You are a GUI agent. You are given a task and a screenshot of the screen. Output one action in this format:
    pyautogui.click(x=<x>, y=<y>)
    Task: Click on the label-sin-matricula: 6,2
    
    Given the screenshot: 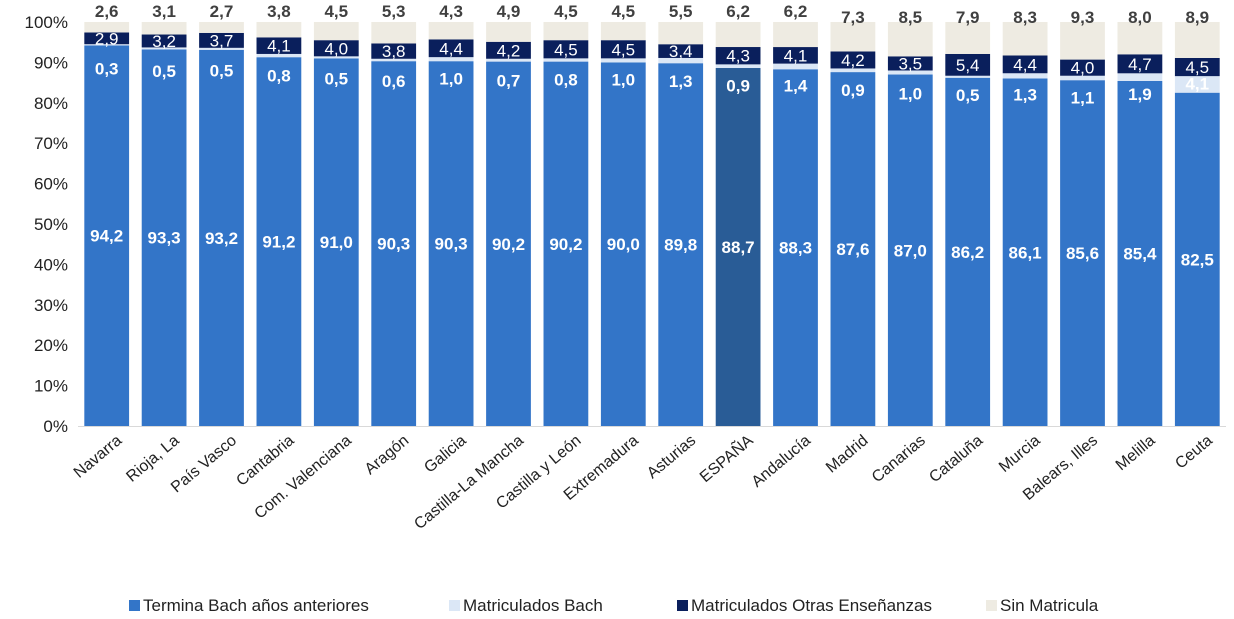 What is the action you would take?
    pyautogui.click(x=738, y=11)
    